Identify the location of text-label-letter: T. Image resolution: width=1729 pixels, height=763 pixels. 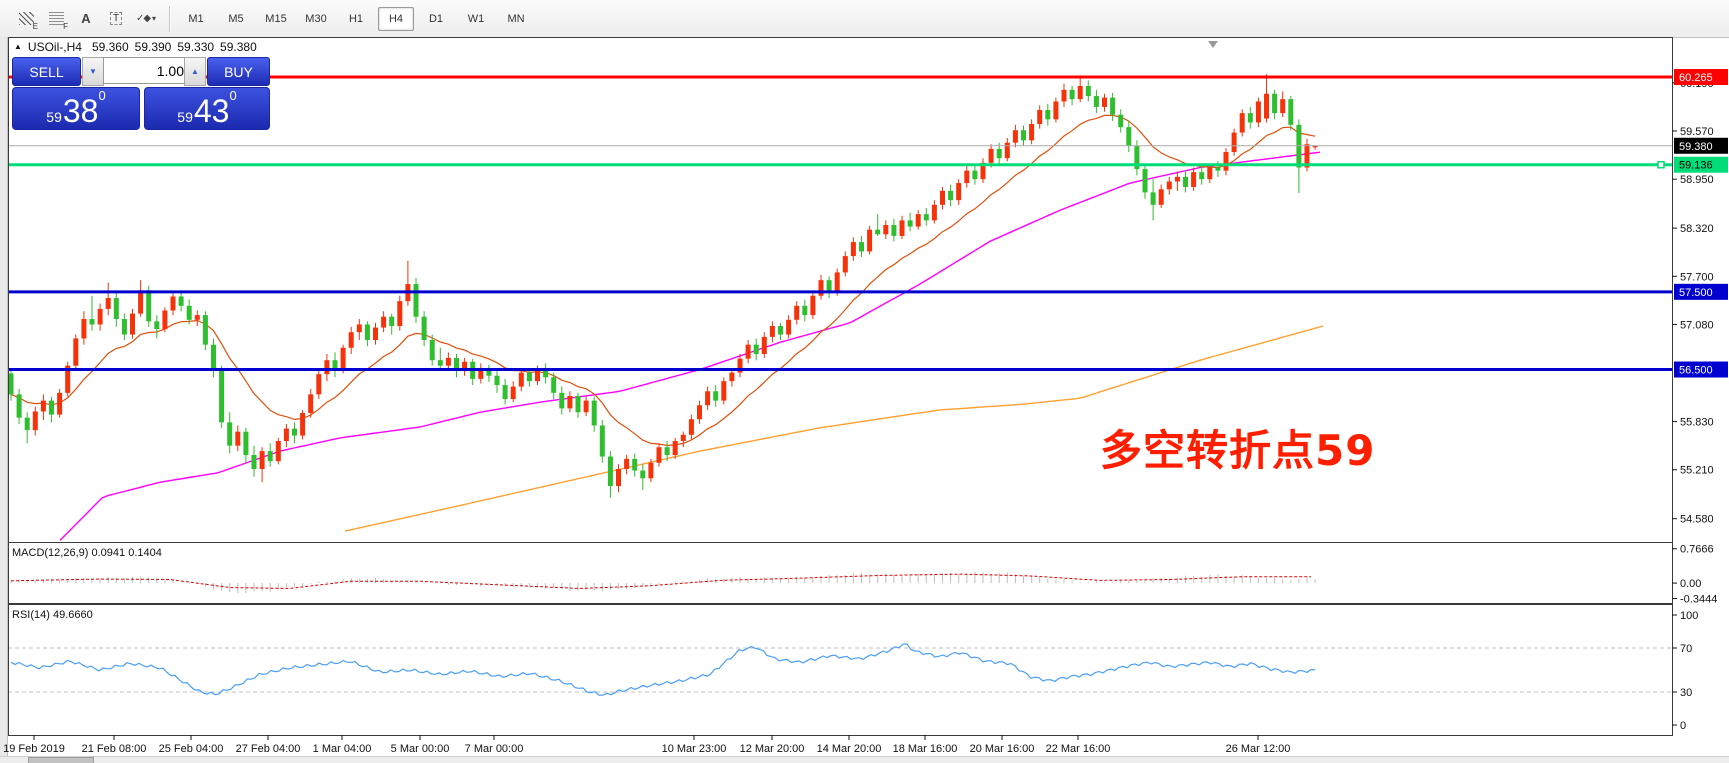
(116, 18).